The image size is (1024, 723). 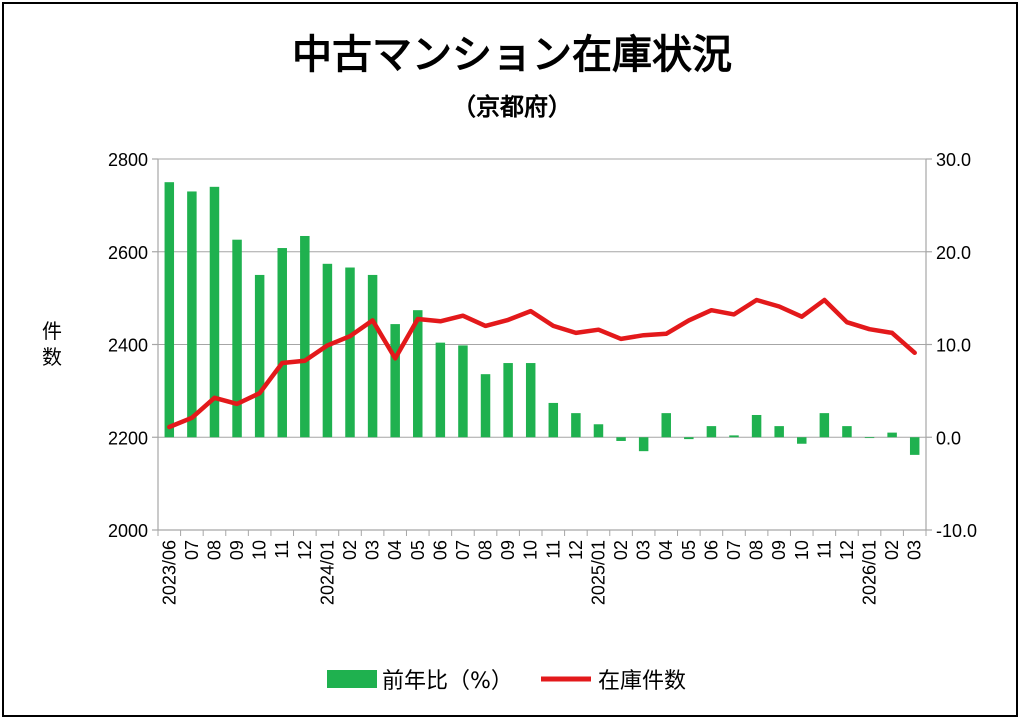 What do you see at coordinates (128, 438) in the screenshot?
I see `y-left-tick-label: 2200` at bounding box center [128, 438].